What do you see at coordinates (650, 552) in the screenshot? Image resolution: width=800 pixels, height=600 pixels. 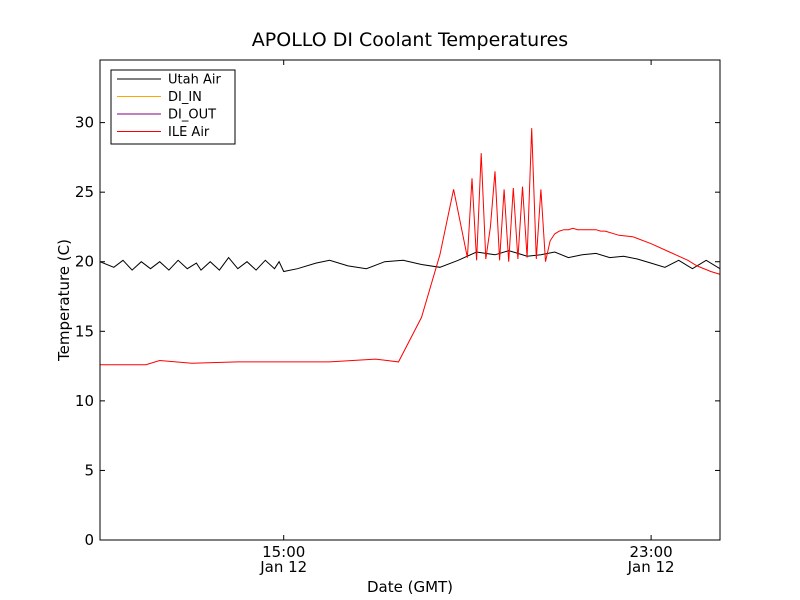 I see `x-tick-label-time: 23:00` at bounding box center [650, 552].